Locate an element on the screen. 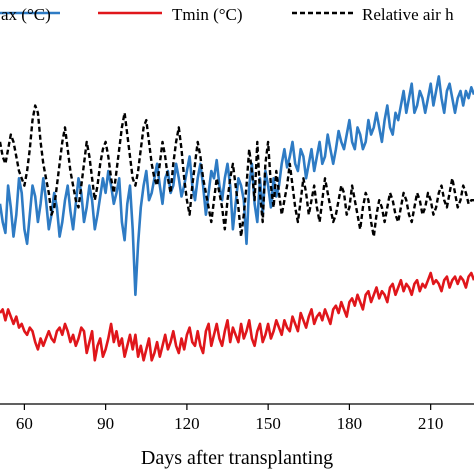 Image resolution: width=474 pixels, height=474 pixels. x-tick-label: 120 is located at coordinates (187, 423).